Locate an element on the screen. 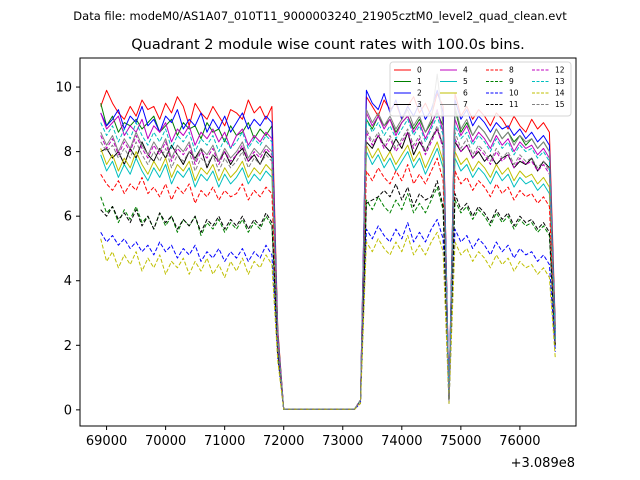 Image resolution: width=640 pixels, height=480 pixels. legend-label-11: 11 is located at coordinates (514, 104).